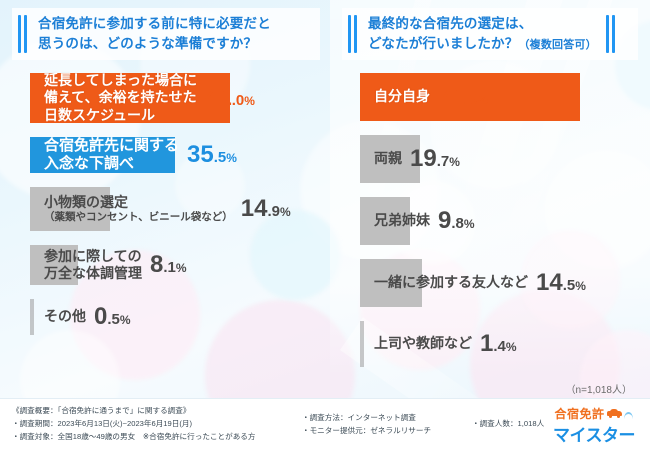 The image size is (650, 450). I want to click on bar-value: 14.9%, so click(266, 209).